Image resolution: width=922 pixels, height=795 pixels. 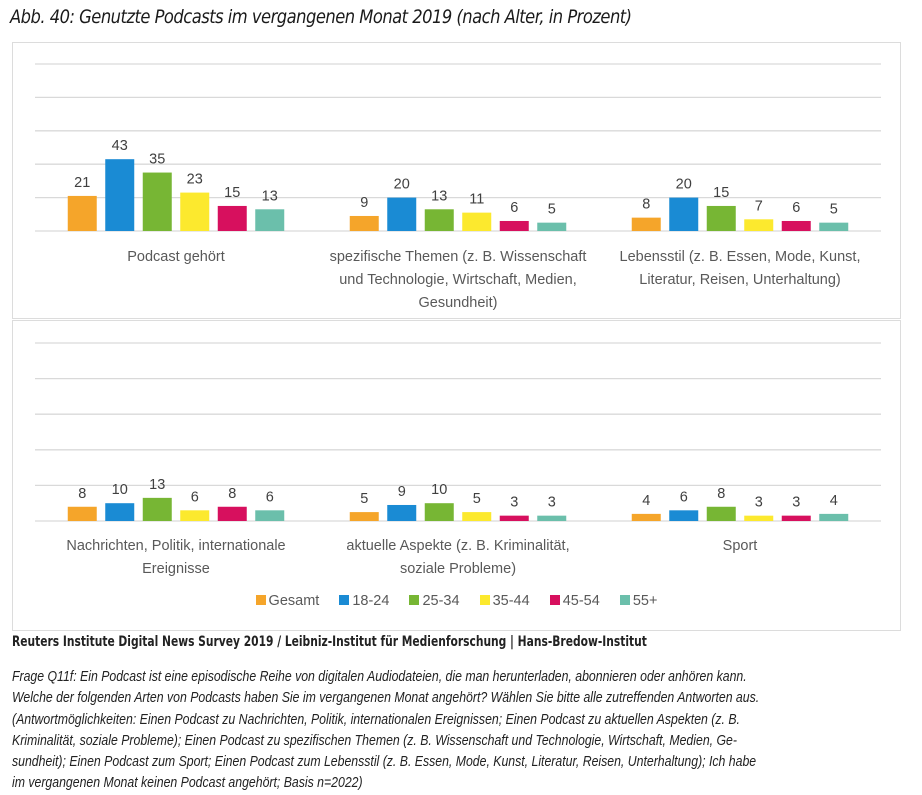 What do you see at coordinates (441, 601) in the screenshot?
I see `legend-label: 25-34` at bounding box center [441, 601].